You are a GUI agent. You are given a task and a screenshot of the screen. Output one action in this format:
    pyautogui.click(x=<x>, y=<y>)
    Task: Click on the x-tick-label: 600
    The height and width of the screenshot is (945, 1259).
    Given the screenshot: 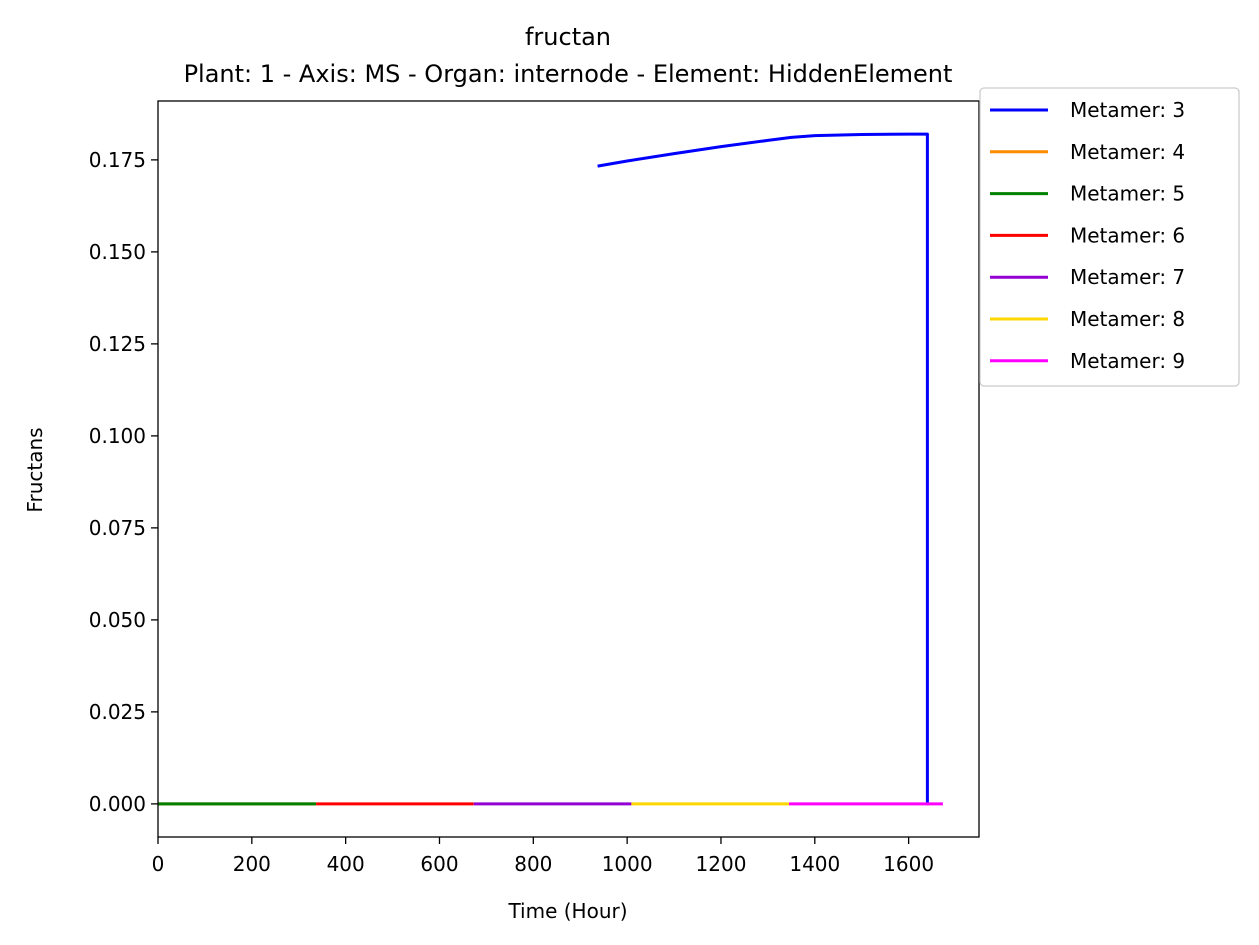 What is the action you would take?
    pyautogui.click(x=439, y=864)
    